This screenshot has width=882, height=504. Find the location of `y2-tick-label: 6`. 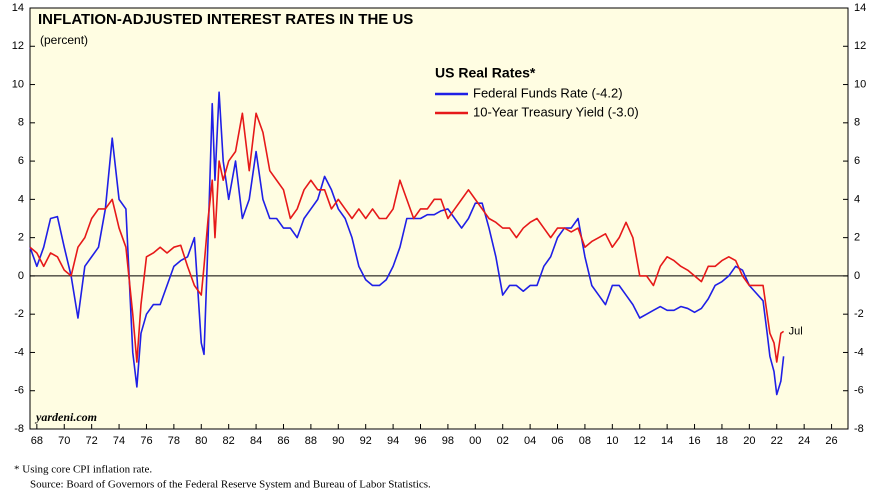

y2-tick-label: 6 is located at coordinates (857, 161).